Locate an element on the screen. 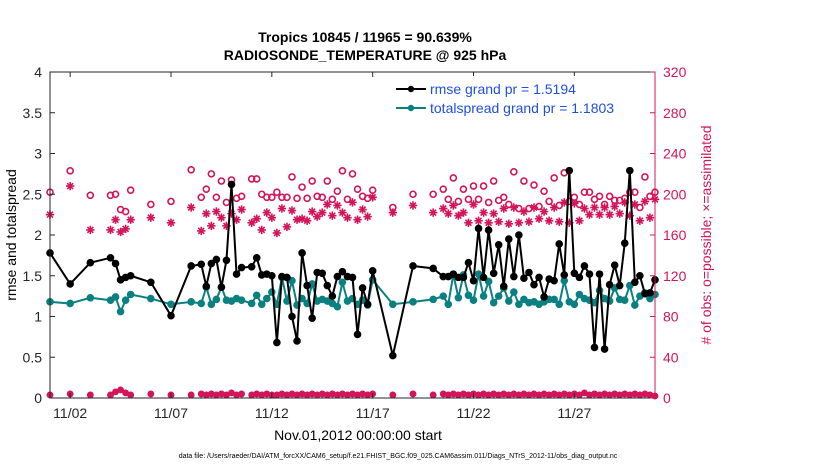  x-tick-label: 11/12 is located at coordinates (272, 413).